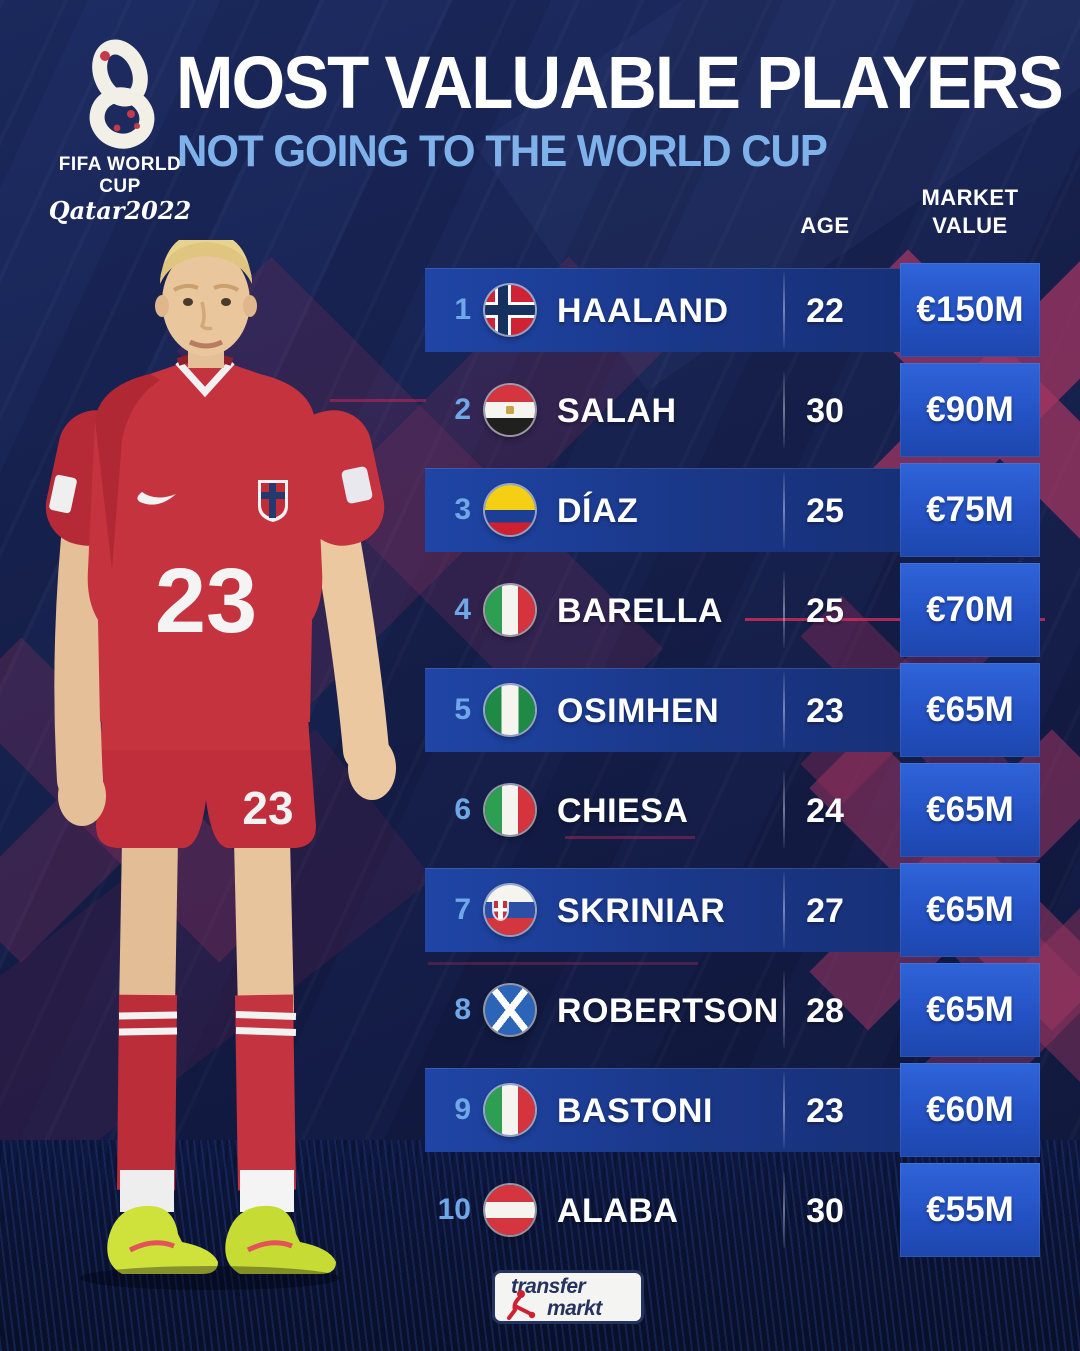 The width and height of the screenshot is (1080, 1351). Describe the element at coordinates (825, 311) in the screenshot. I see `player-age: 22` at that location.